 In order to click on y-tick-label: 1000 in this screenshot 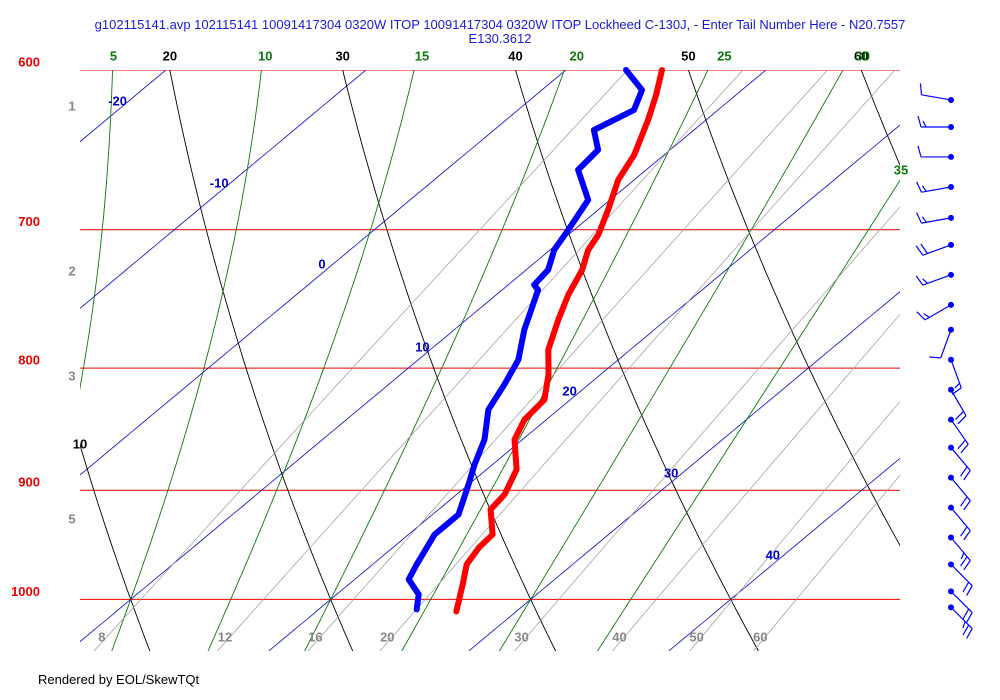, I will do `click(25, 591)`.